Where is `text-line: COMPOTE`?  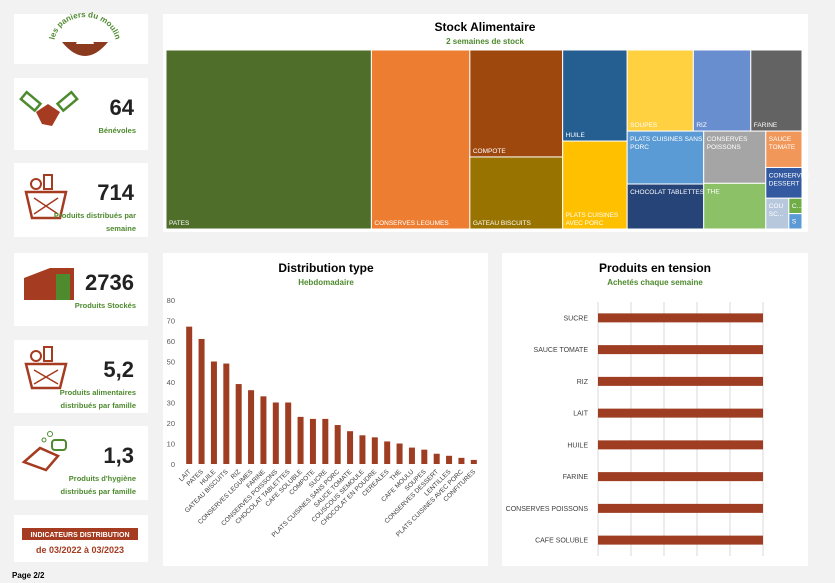 text-line: COMPOTE is located at coordinates (490, 151).